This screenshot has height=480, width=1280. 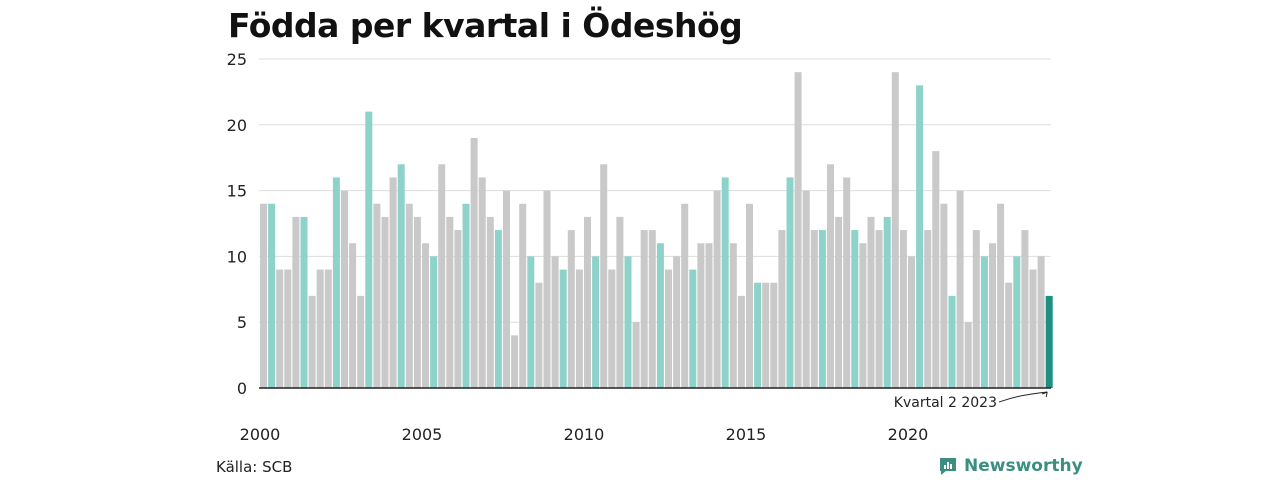 What do you see at coordinates (260, 434) in the screenshot?
I see `x-tick-label: 2000` at bounding box center [260, 434].